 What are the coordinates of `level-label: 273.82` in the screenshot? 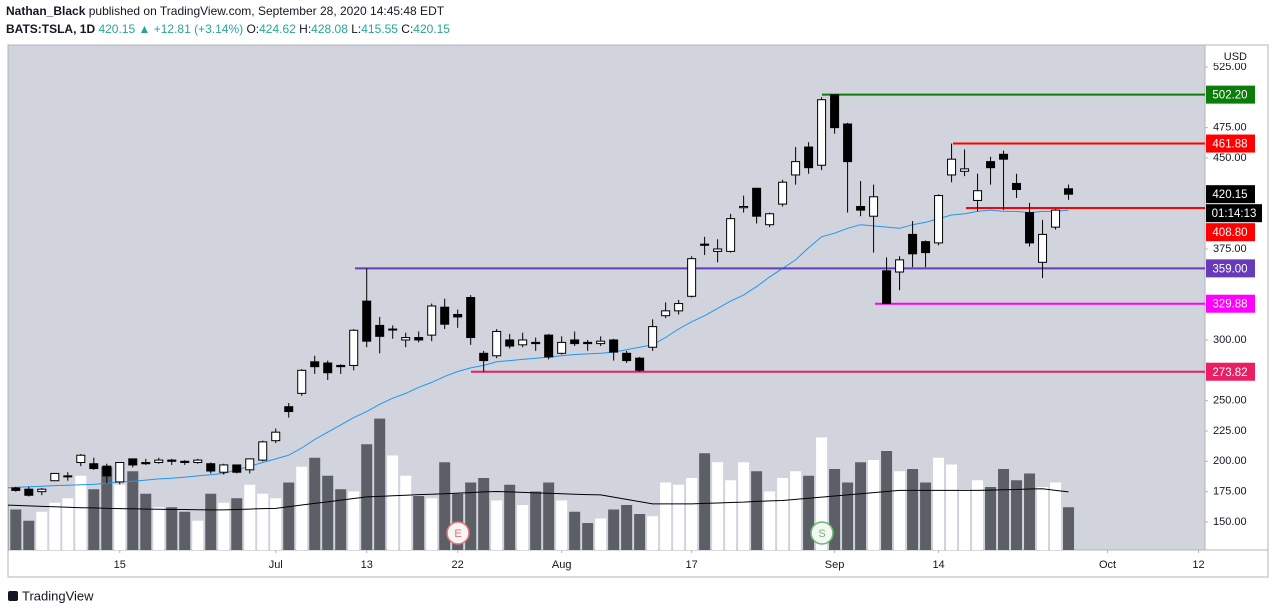 It's located at (1230, 371).